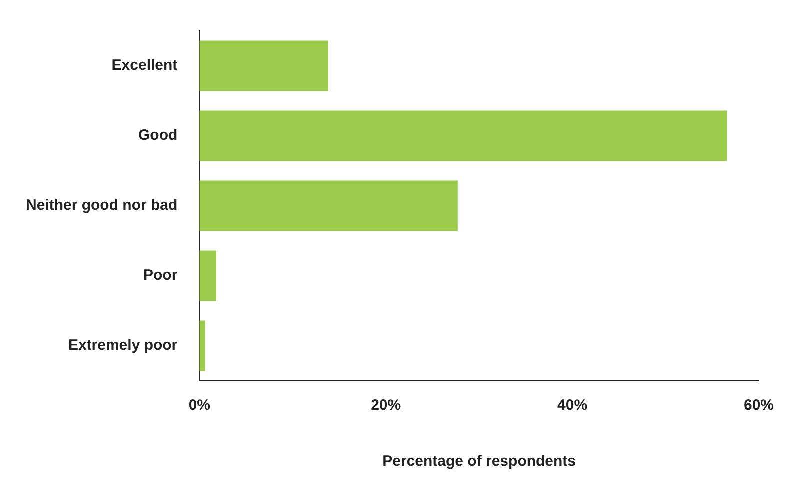 Image resolution: width=790 pixels, height=483 pixels. I want to click on x-axis-title: Percentage of respondents, so click(479, 461).